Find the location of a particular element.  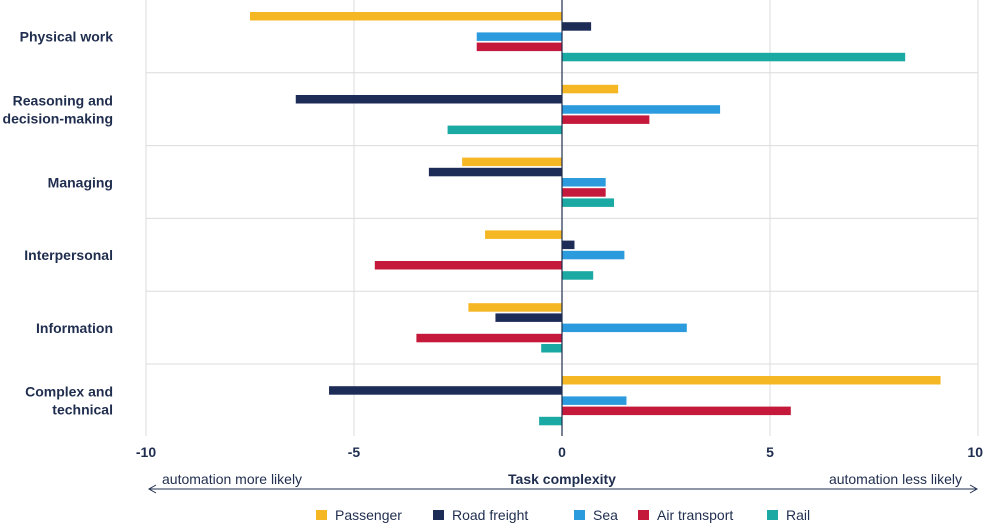

bar-complex-and-technical-rail is located at coordinates (550, 421).